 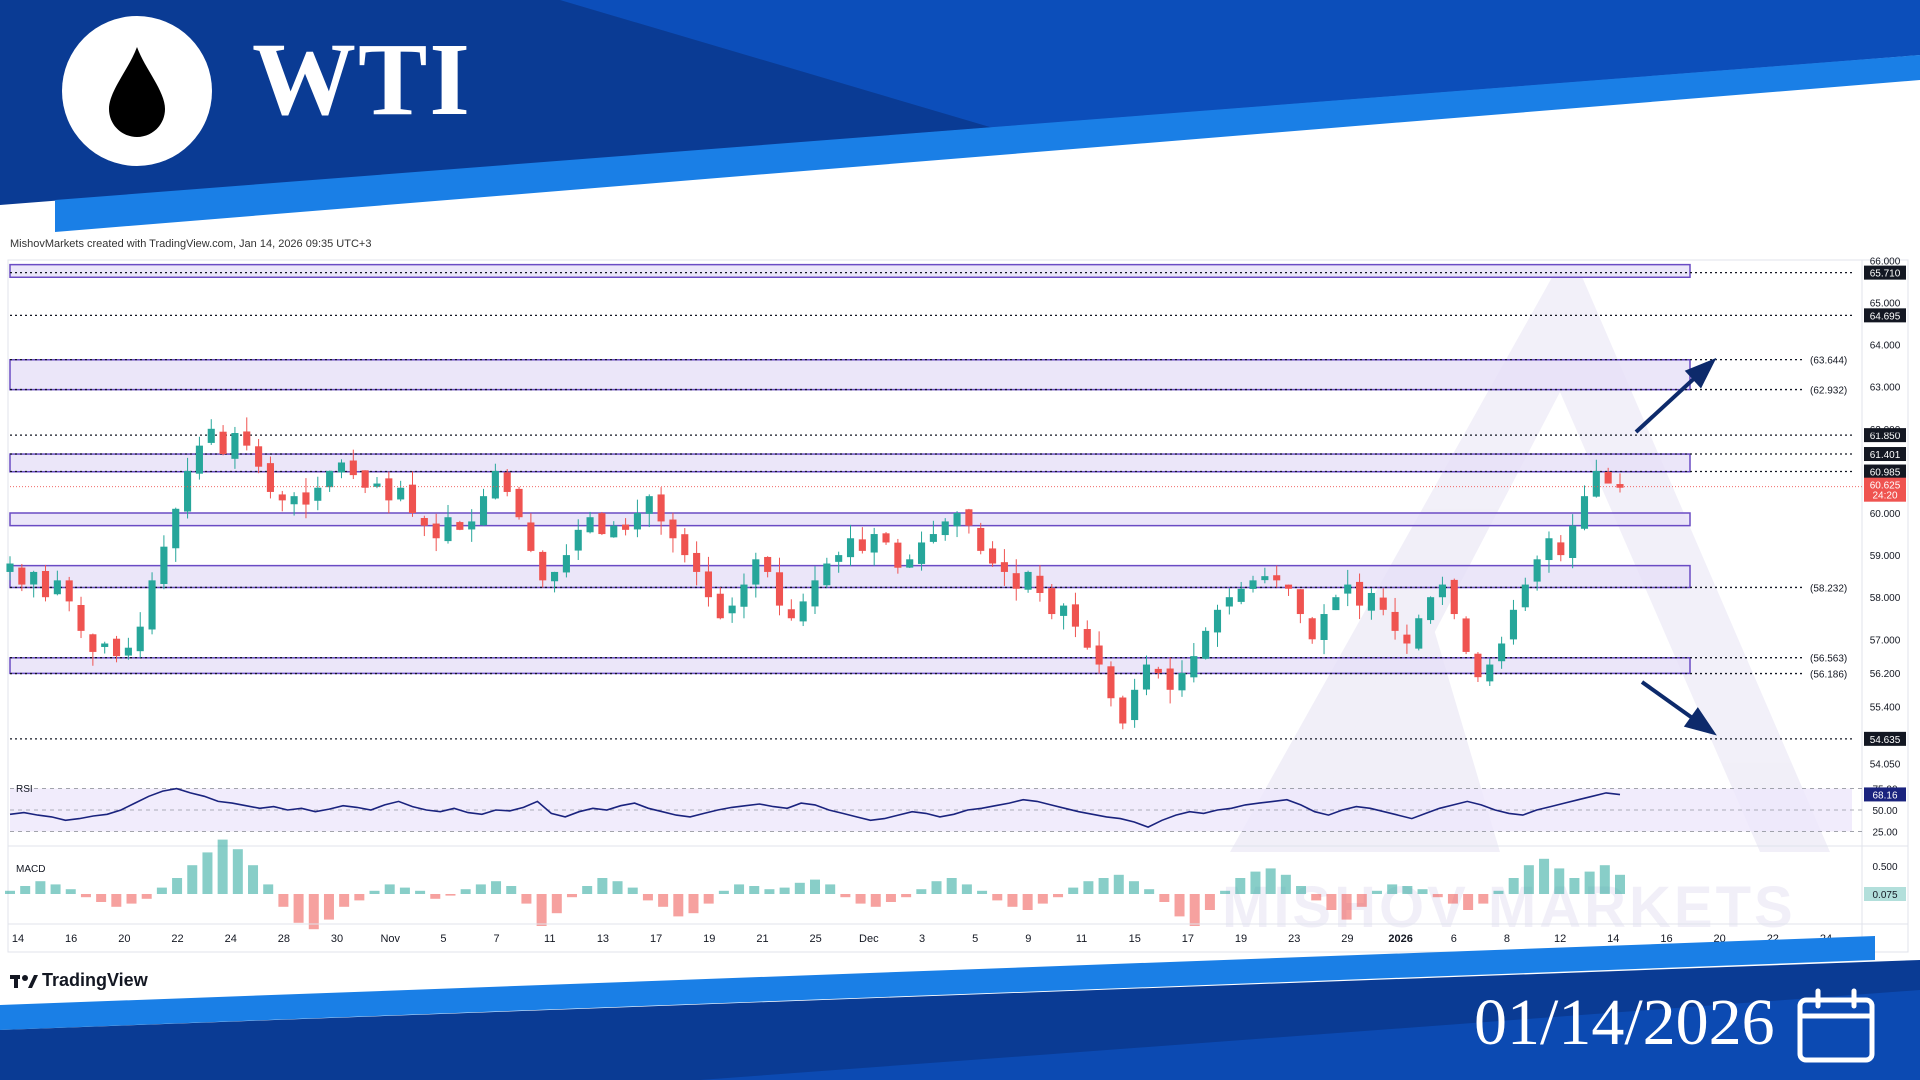 I want to click on tradingview-icon, so click(x=24, y=981).